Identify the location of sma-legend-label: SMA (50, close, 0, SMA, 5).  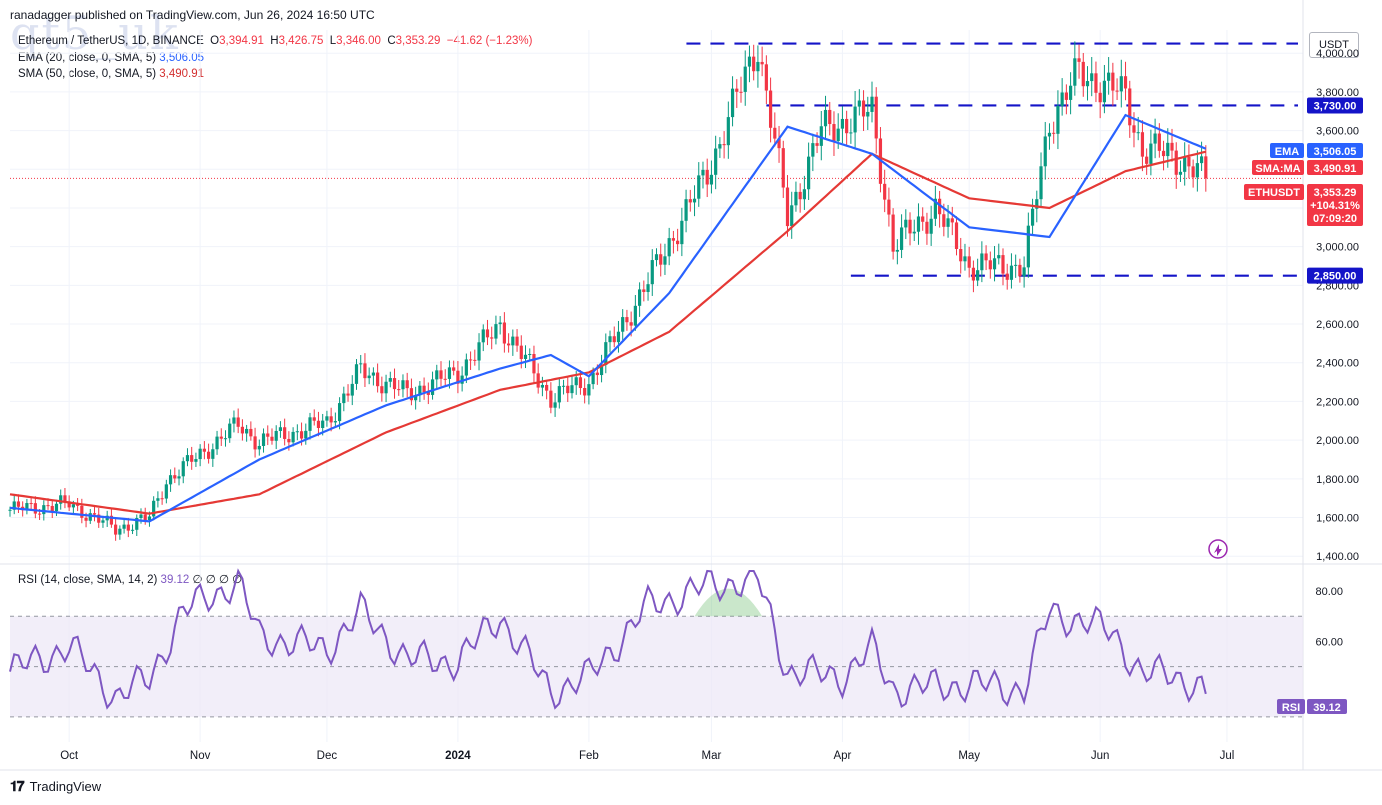
(87, 74).